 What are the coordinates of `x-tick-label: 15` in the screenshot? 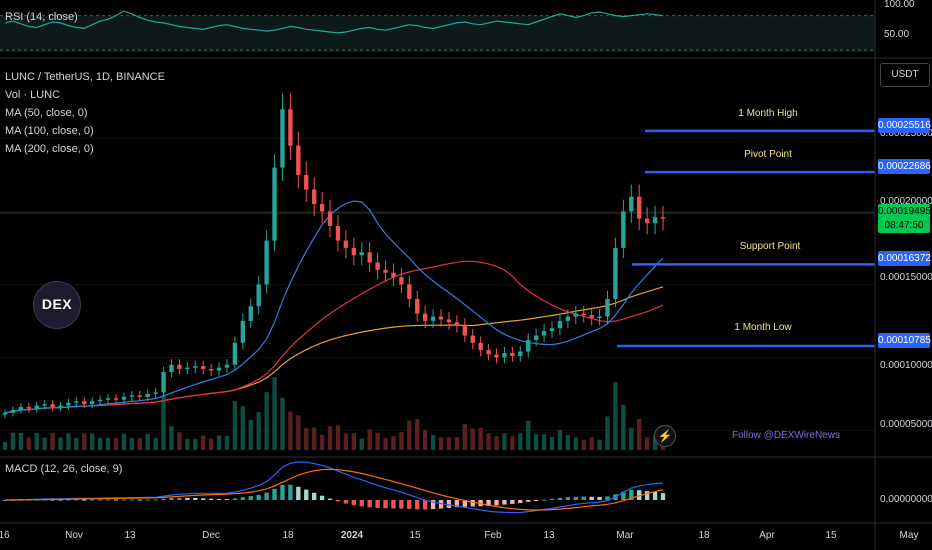 It's located at (831, 535).